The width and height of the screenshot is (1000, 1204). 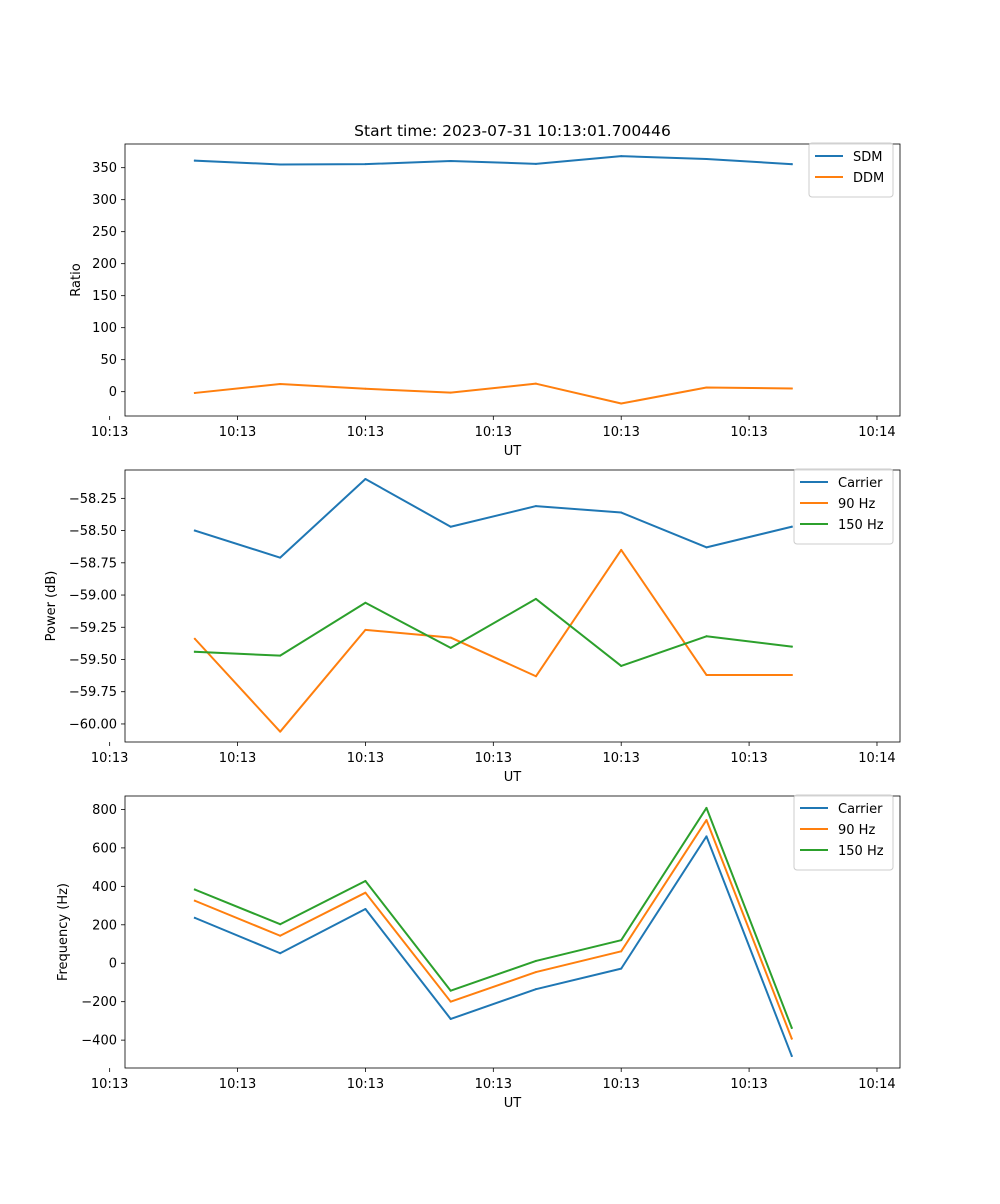 I want to click on y-tick-label: 600, so click(x=104, y=848).